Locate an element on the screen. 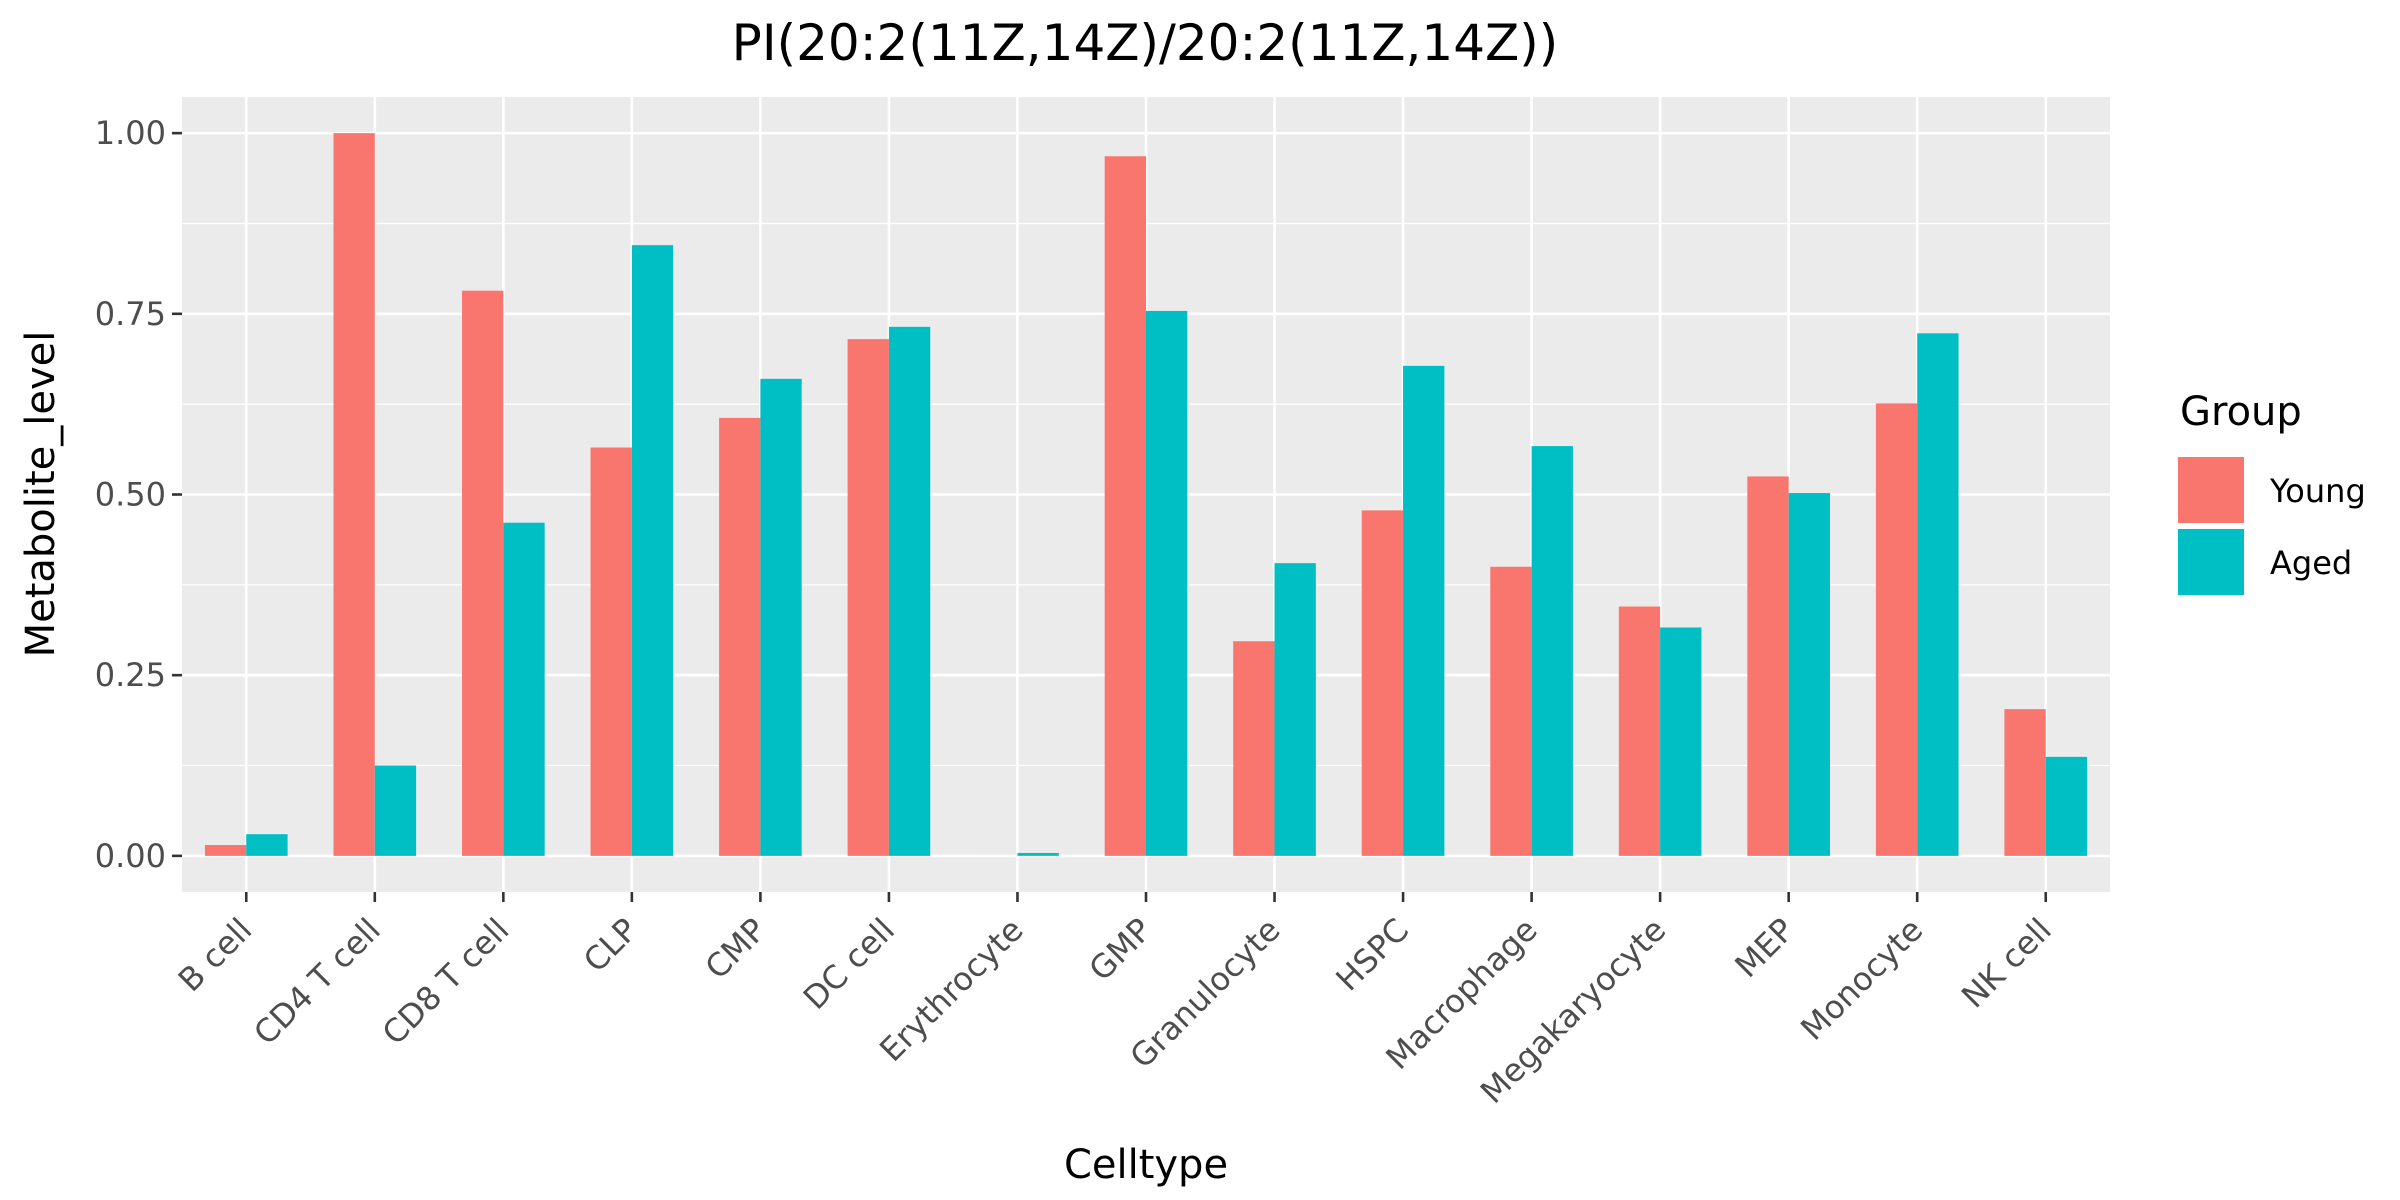  x-tick-label: GMP is located at coordinates (1120, 950).